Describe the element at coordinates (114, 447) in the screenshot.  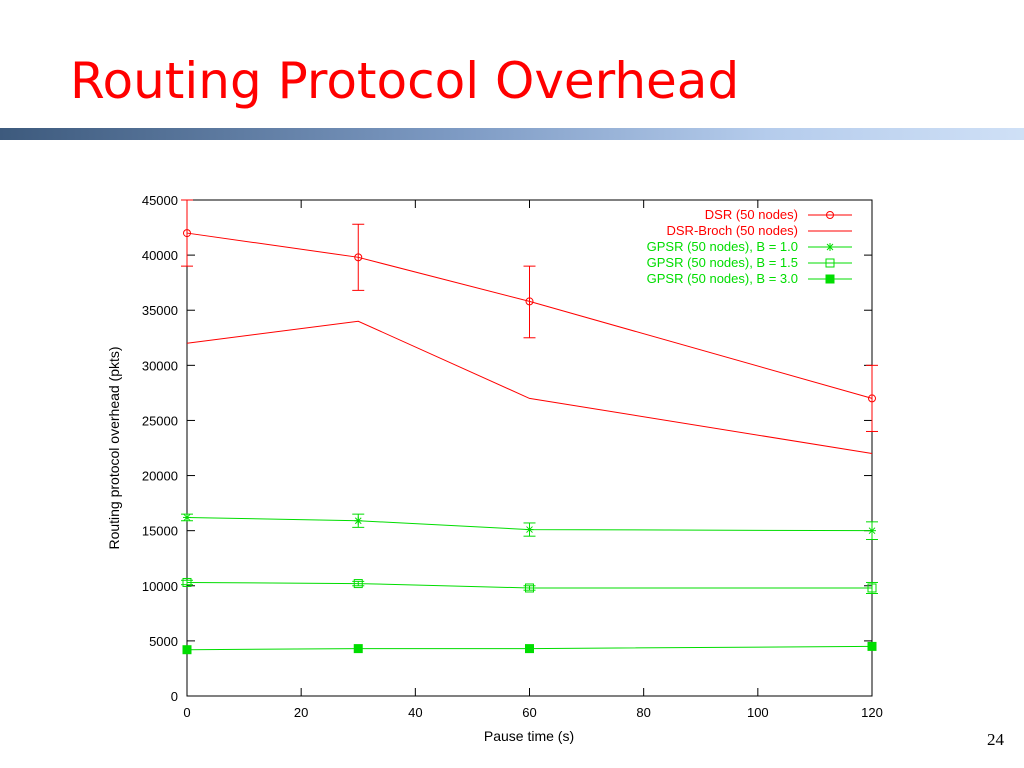
I see `y-axis-label: Routing protocol overhead (pkts)` at that location.